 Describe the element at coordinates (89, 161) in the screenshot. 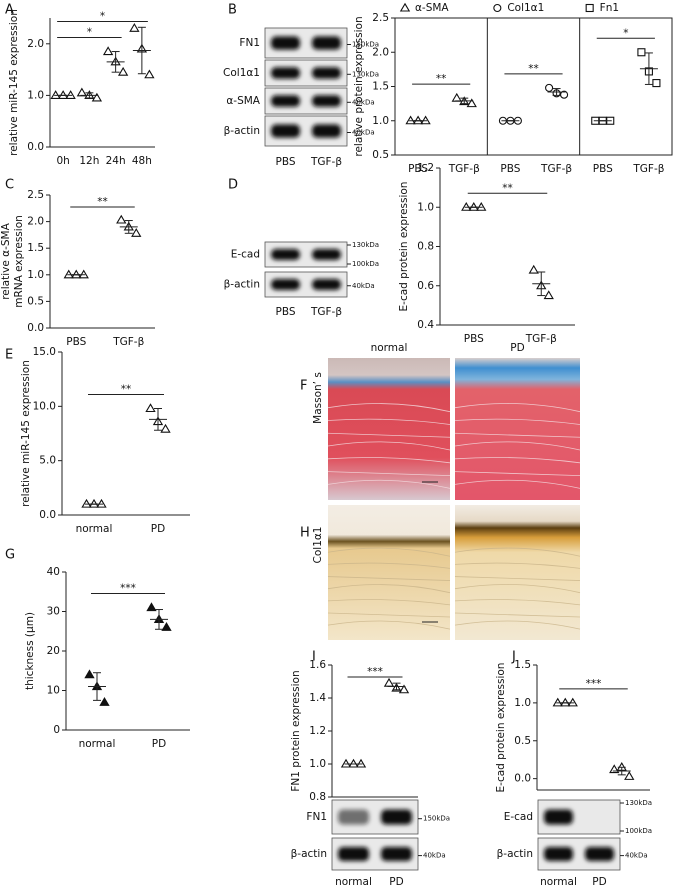

I see `x-tick-label: 12h` at that location.